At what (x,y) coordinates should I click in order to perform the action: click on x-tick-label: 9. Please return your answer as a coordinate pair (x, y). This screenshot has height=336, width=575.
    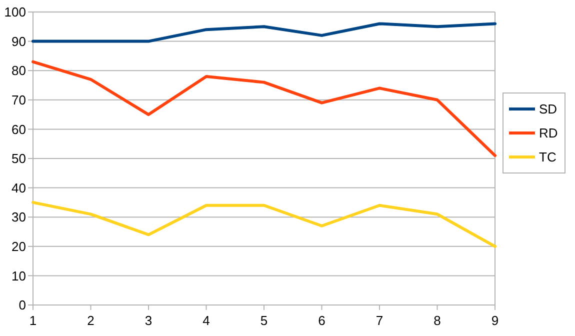
    Looking at the image, I should click on (495, 320).